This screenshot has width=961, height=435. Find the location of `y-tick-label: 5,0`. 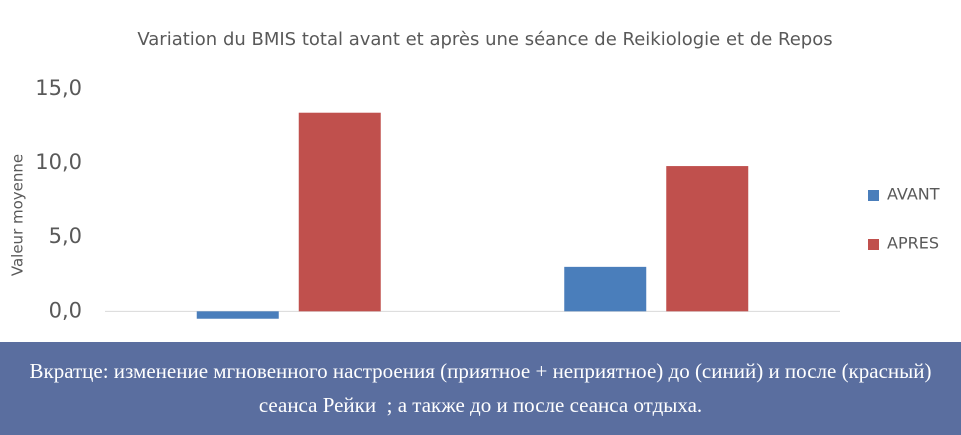

y-tick-label: 5,0 is located at coordinates (65, 236).